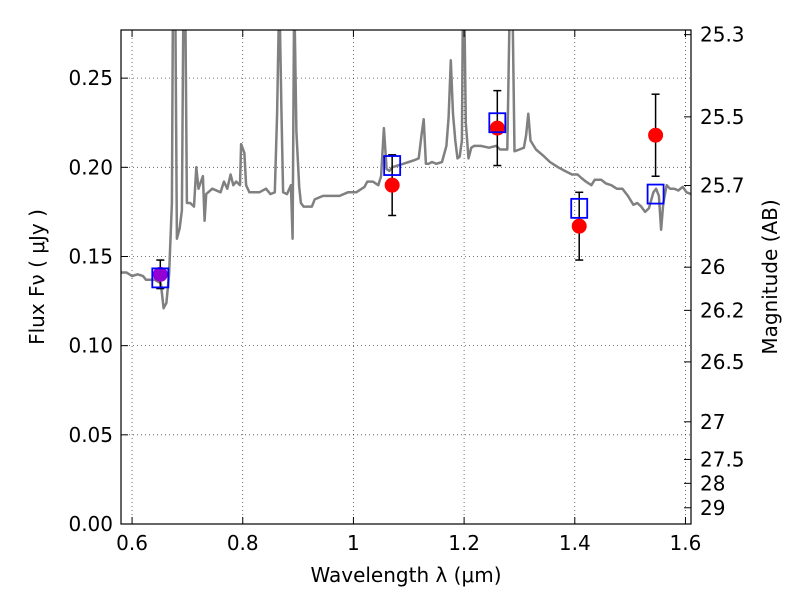 This screenshot has width=800, height=600. Describe the element at coordinates (90, 78) in the screenshot. I see `y-tick-label: 0.25` at that location.